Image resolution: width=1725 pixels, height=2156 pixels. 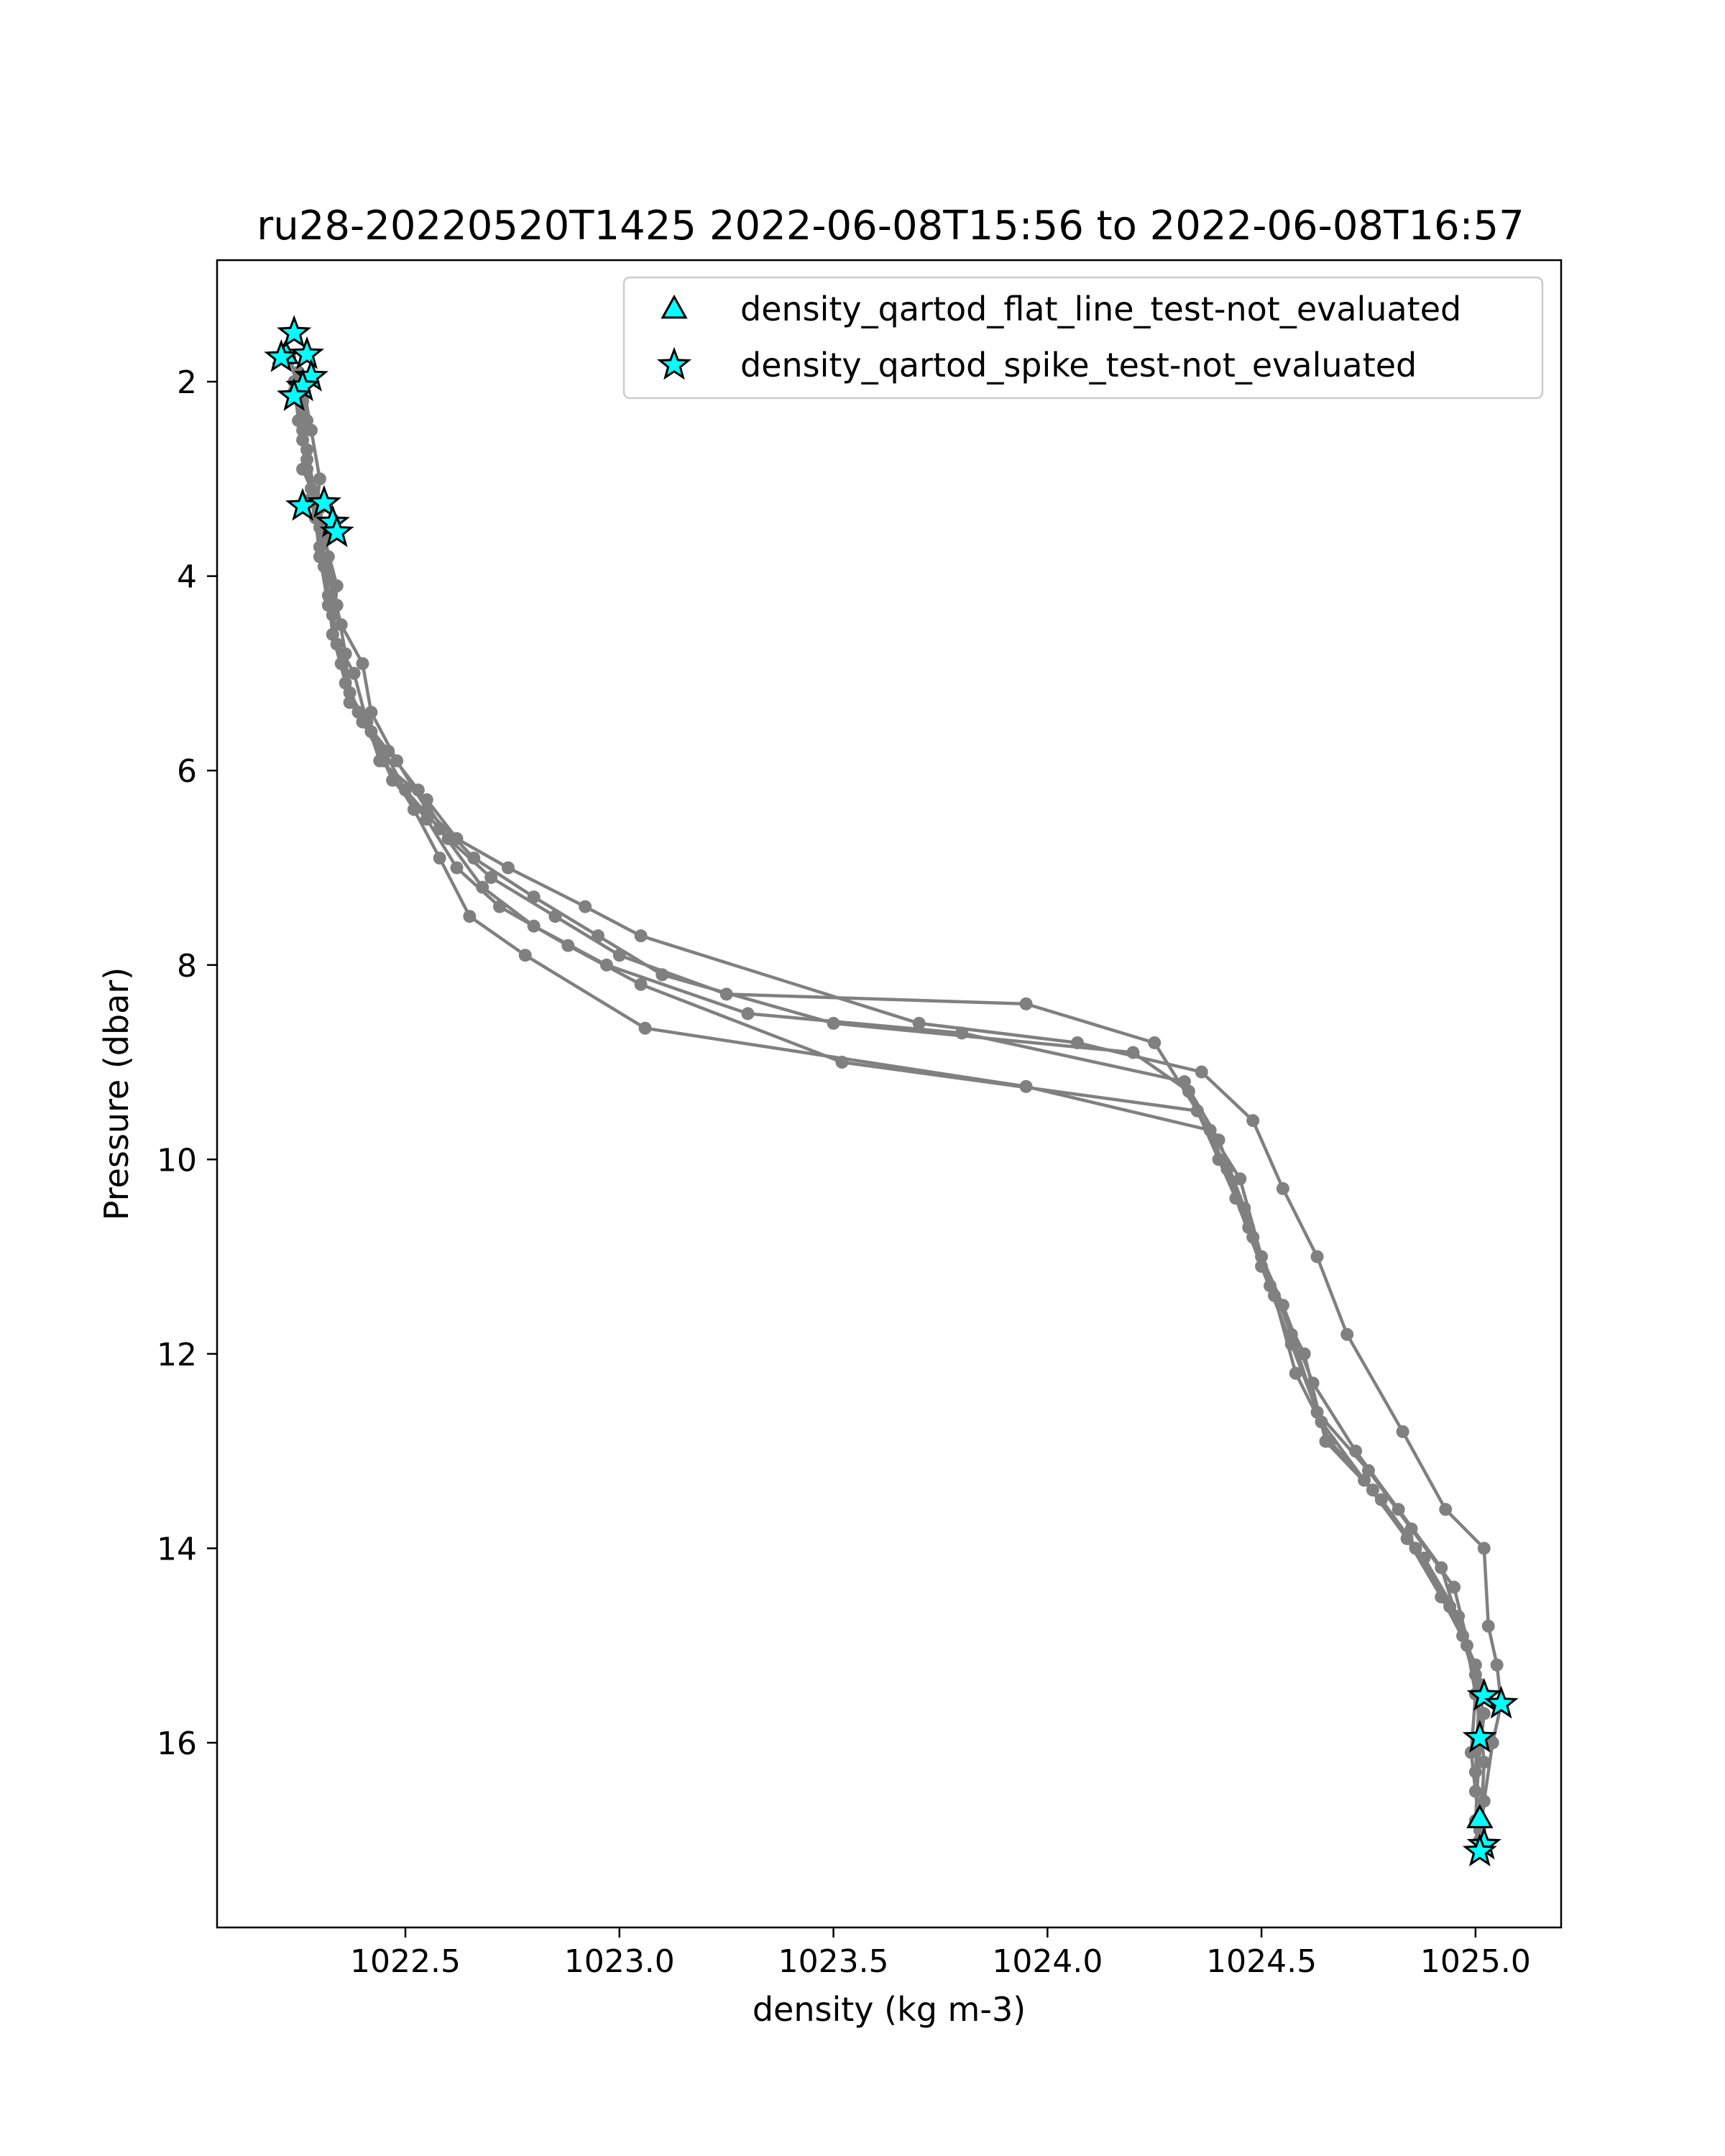 What do you see at coordinates (833, 1961) in the screenshot?
I see `x-tick-label: 1023.5` at bounding box center [833, 1961].